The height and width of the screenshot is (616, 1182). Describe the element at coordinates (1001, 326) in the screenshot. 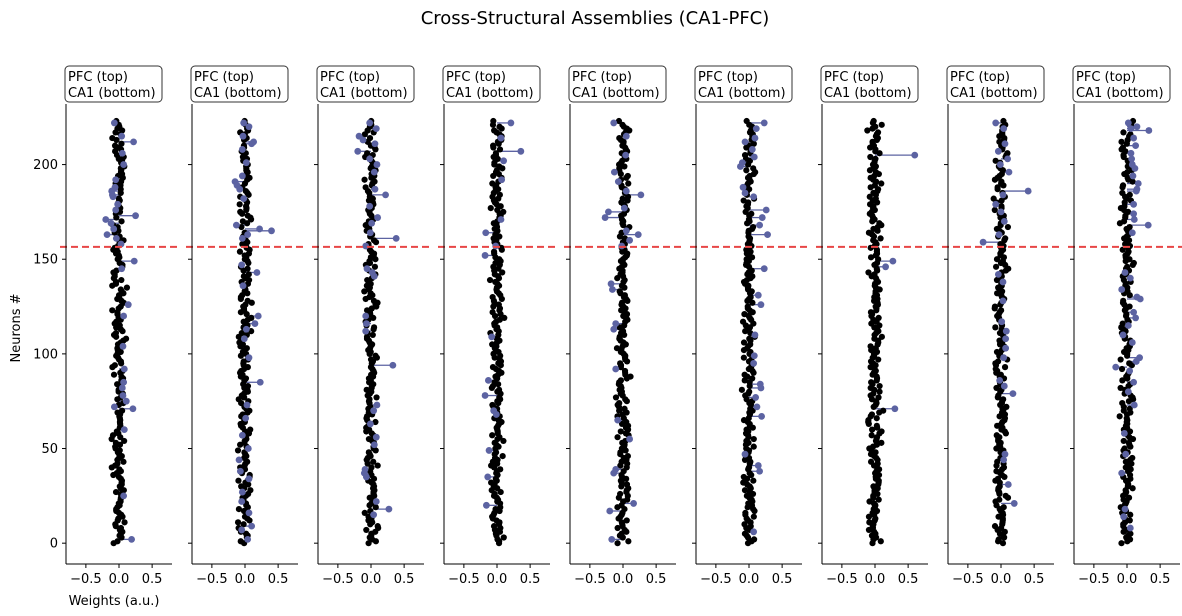

I see `panel-8: −0.5 0.0 0.5 PFC (top)CA1 (bottom)` at that location.